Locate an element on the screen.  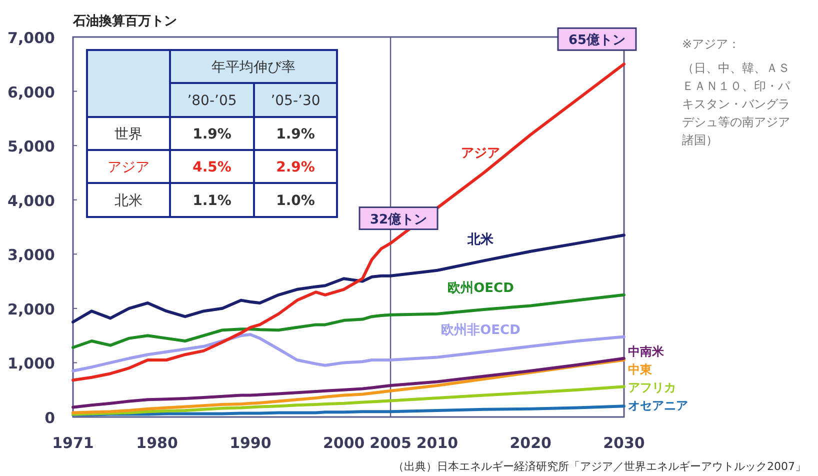
x-tick-label: 1980 is located at coordinates (157, 443).